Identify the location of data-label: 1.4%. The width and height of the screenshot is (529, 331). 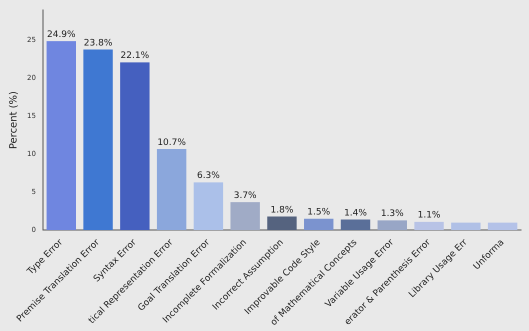
(356, 213).